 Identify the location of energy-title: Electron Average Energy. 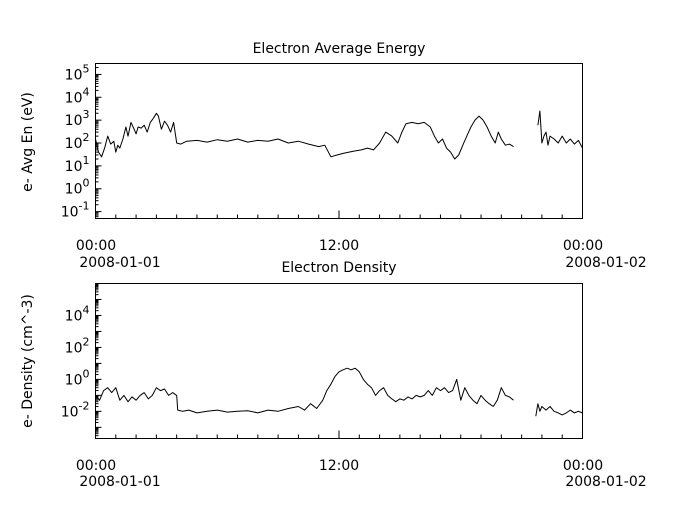
(339, 49).